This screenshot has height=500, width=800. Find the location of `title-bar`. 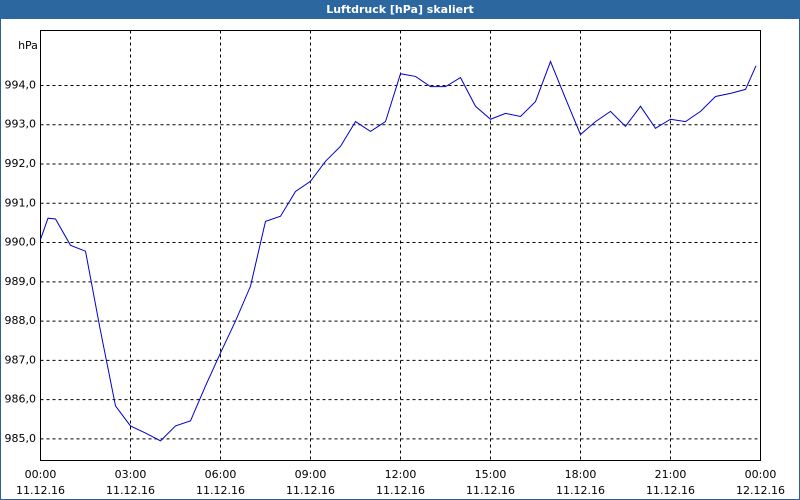

title-bar is located at coordinates (400, 9).